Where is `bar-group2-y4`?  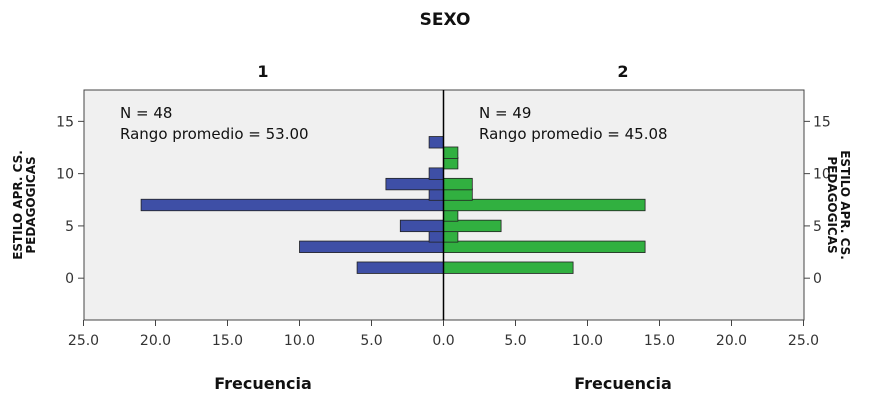 bar-group2-y4 is located at coordinates (451, 236).